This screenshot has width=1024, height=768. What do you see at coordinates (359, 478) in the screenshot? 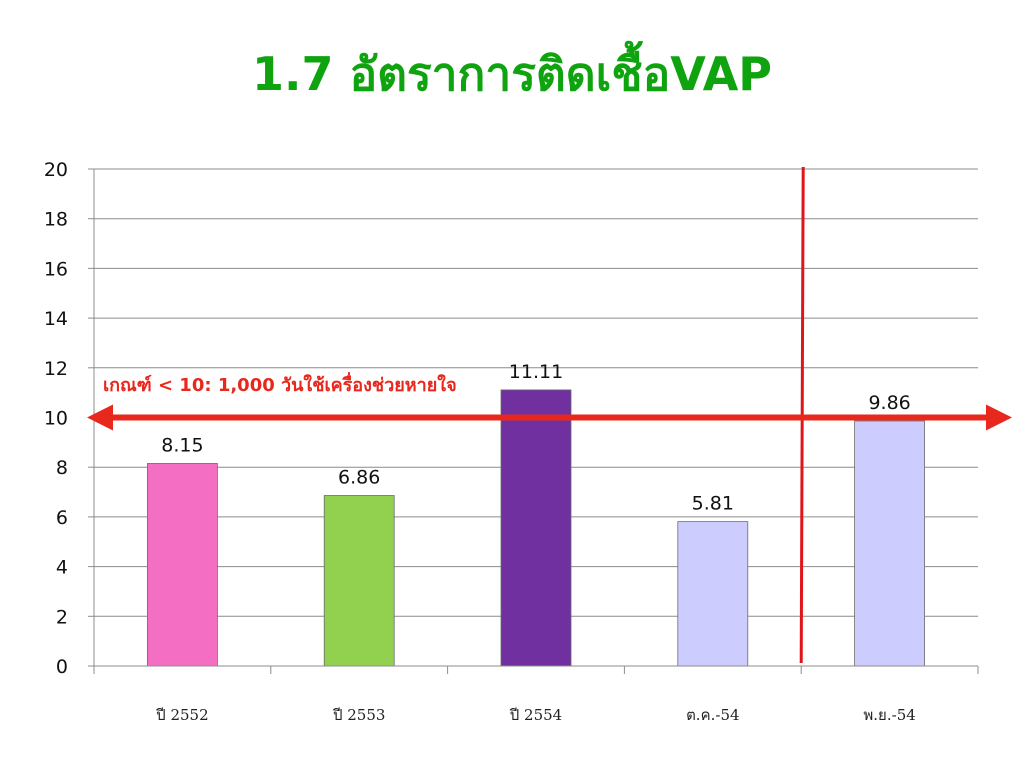
I see `data-label-1: 6.86` at bounding box center [359, 478].